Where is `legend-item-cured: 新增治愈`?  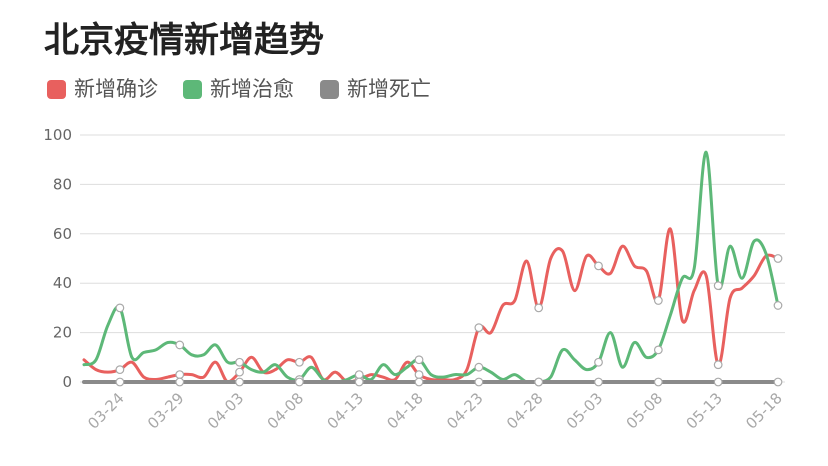
legend-item-cured: 新增治愈 is located at coordinates (238, 89).